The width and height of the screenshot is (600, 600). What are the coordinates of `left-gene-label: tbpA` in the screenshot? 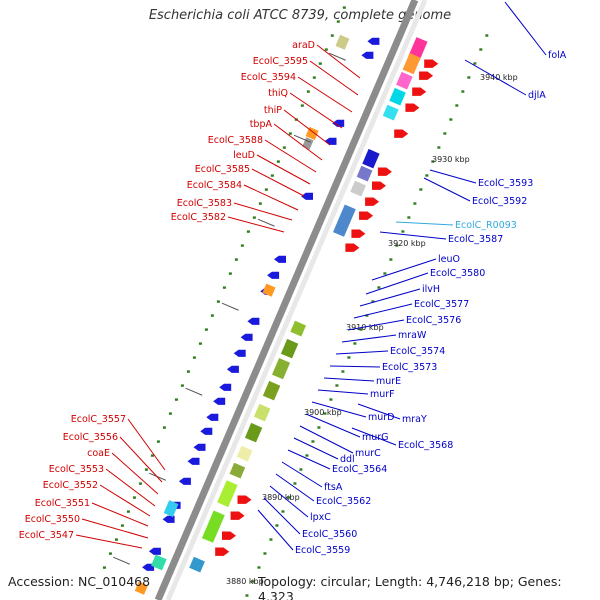 It's located at (261, 124).